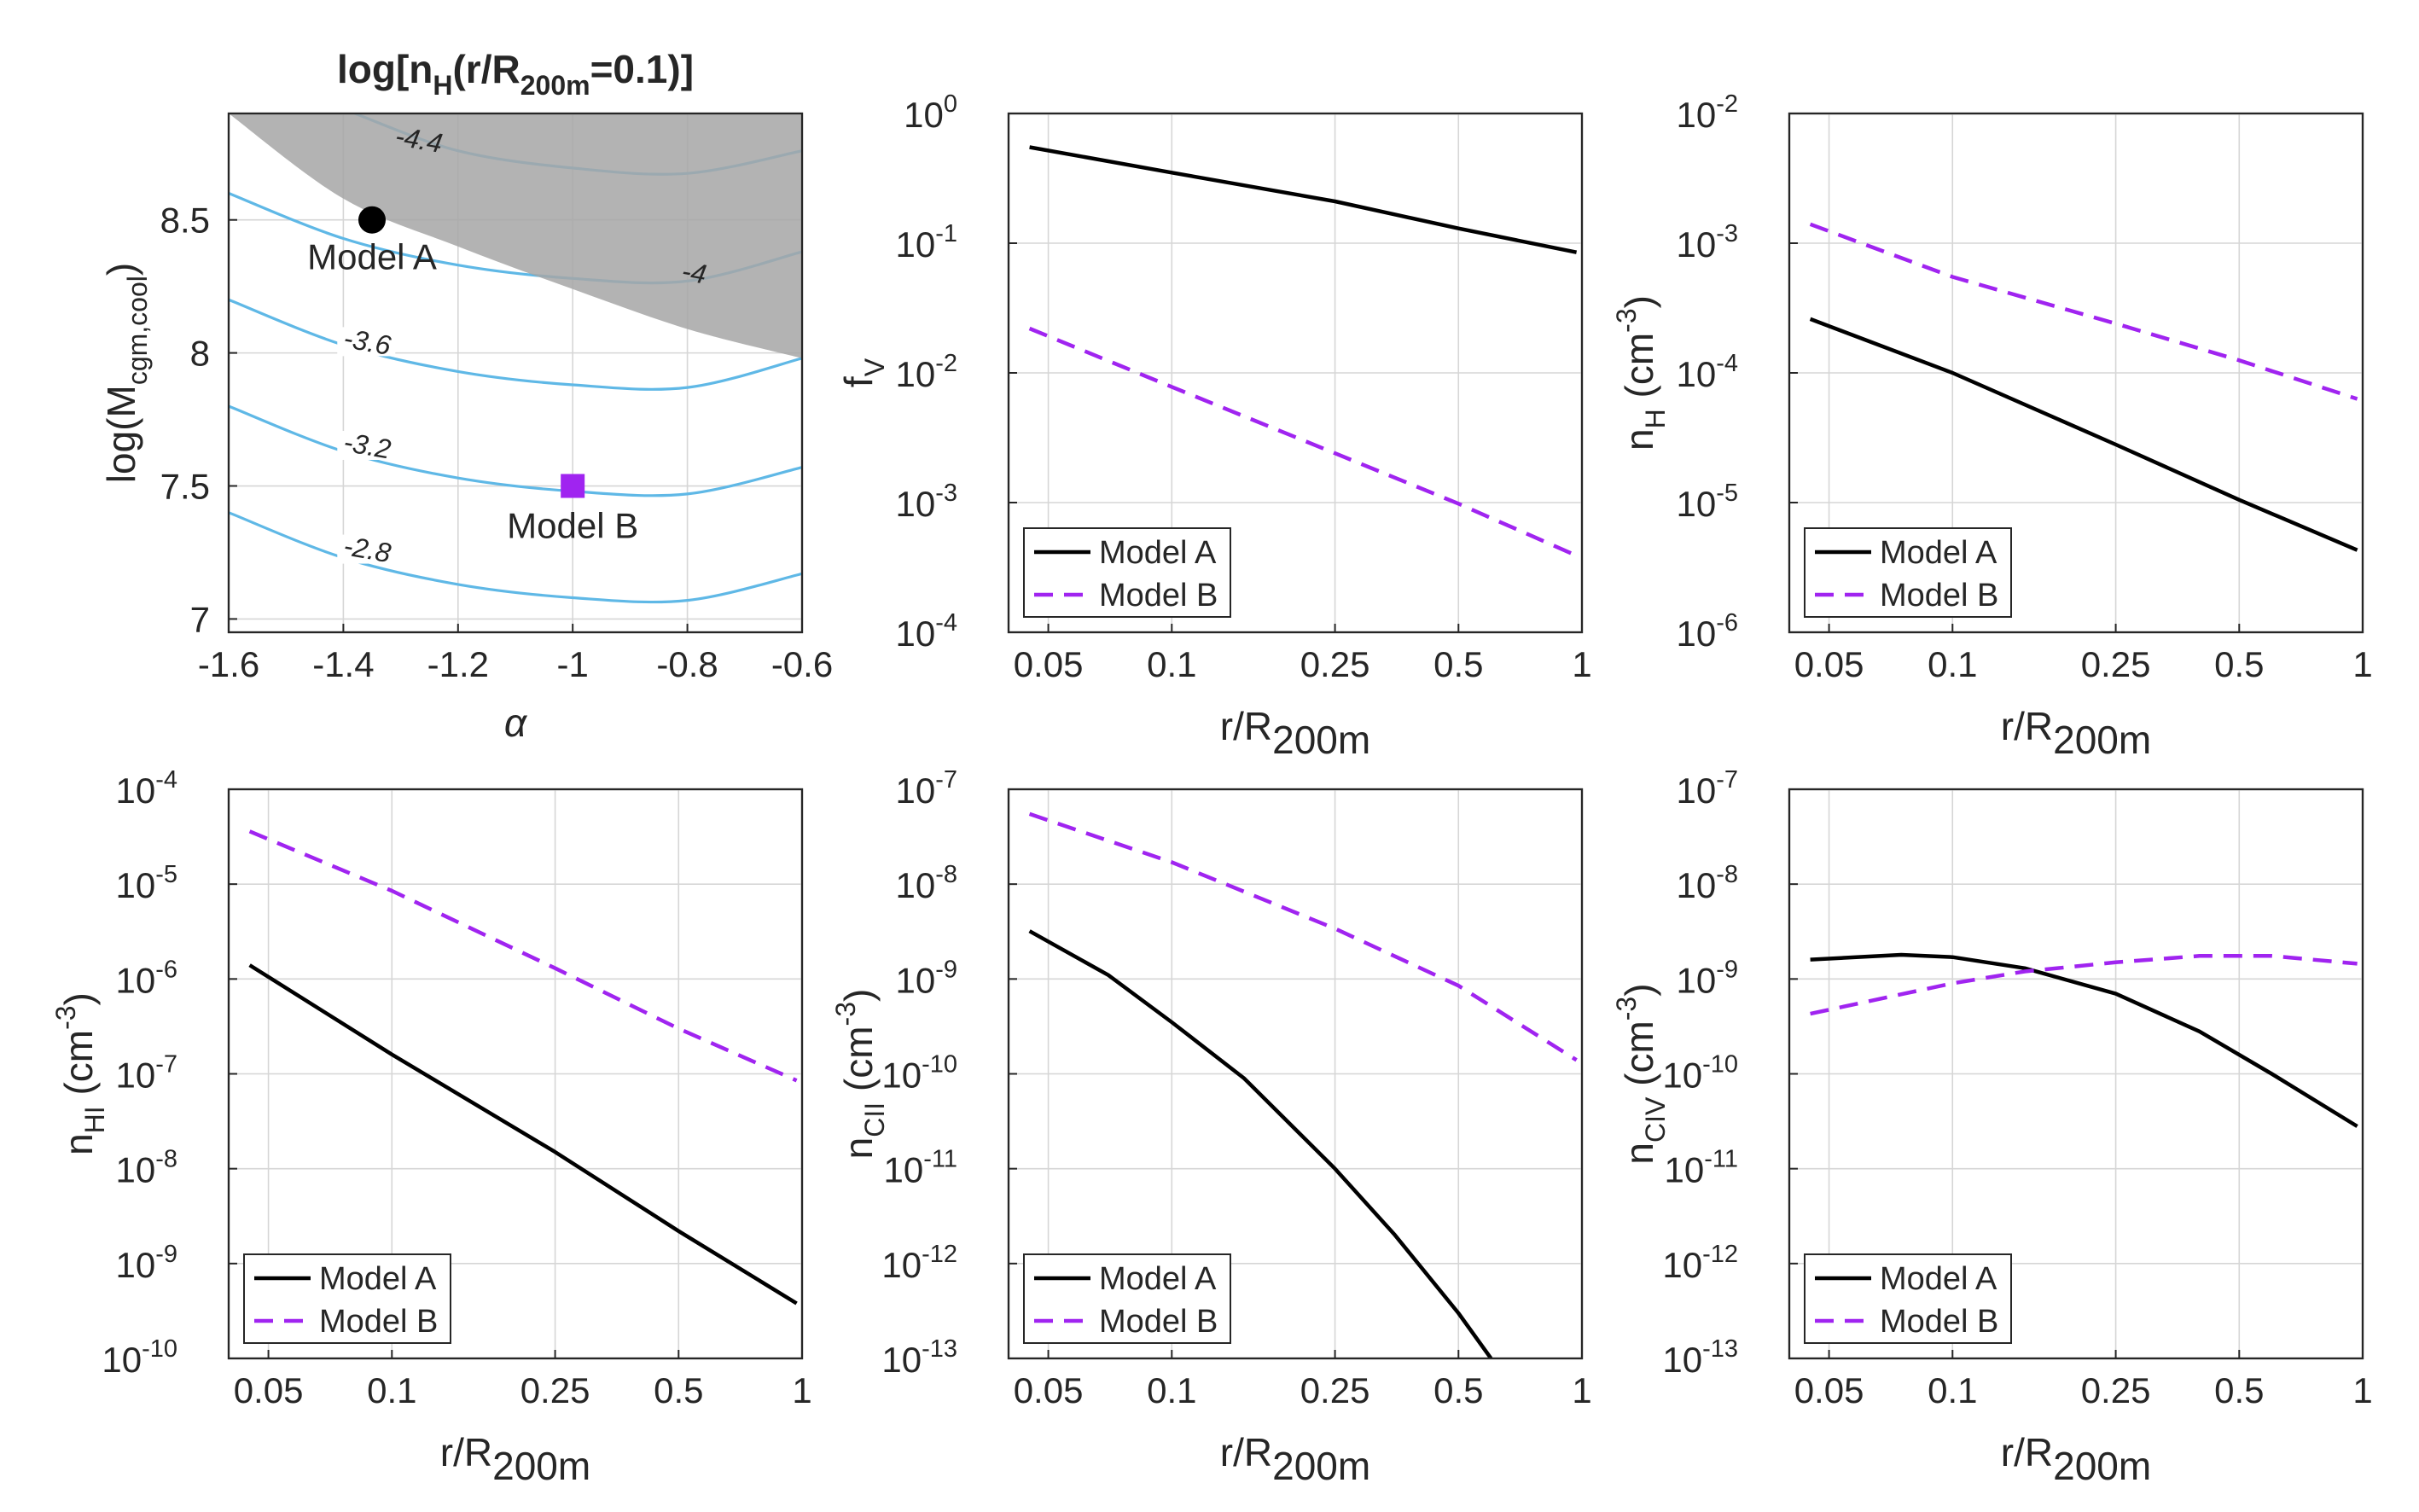  Describe the element at coordinates (1727, 493) in the screenshot. I see `tick-exponent: -5` at that location.